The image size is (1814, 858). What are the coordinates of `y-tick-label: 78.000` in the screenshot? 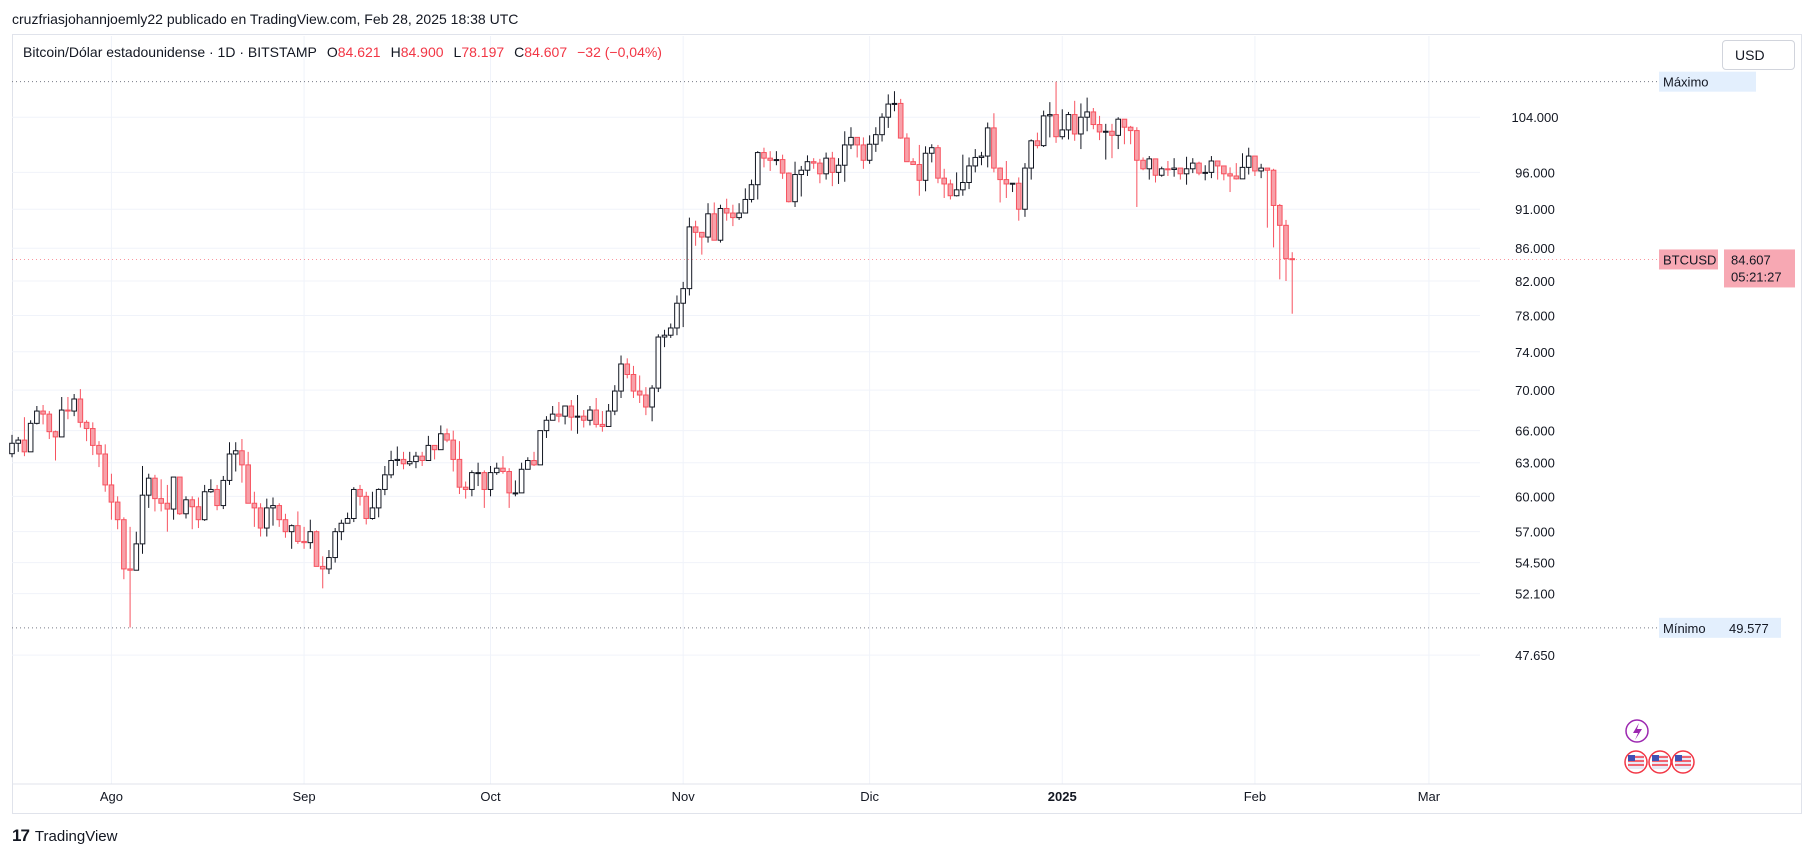 It's located at (1535, 315).